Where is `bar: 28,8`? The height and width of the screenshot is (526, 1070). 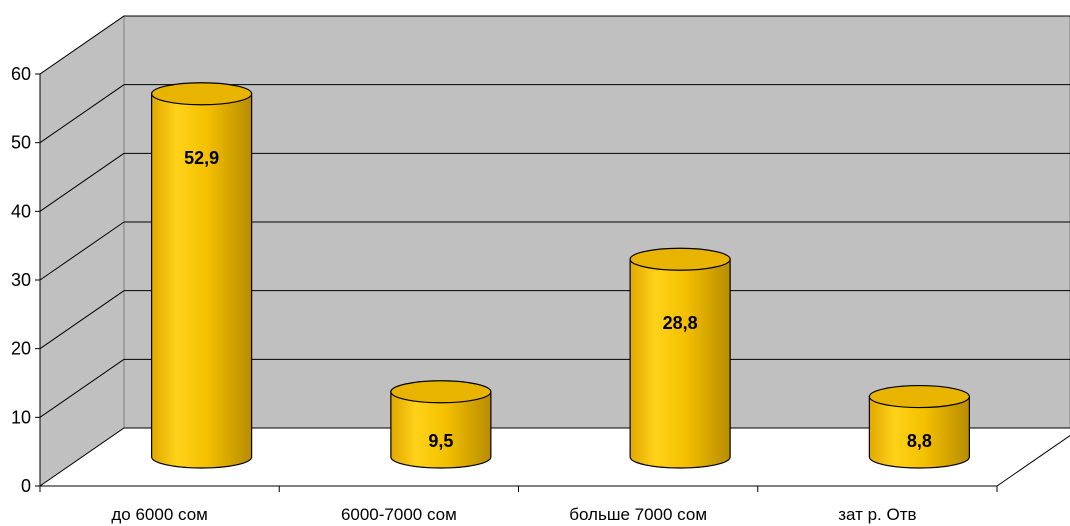 bar: 28,8 is located at coordinates (680, 358).